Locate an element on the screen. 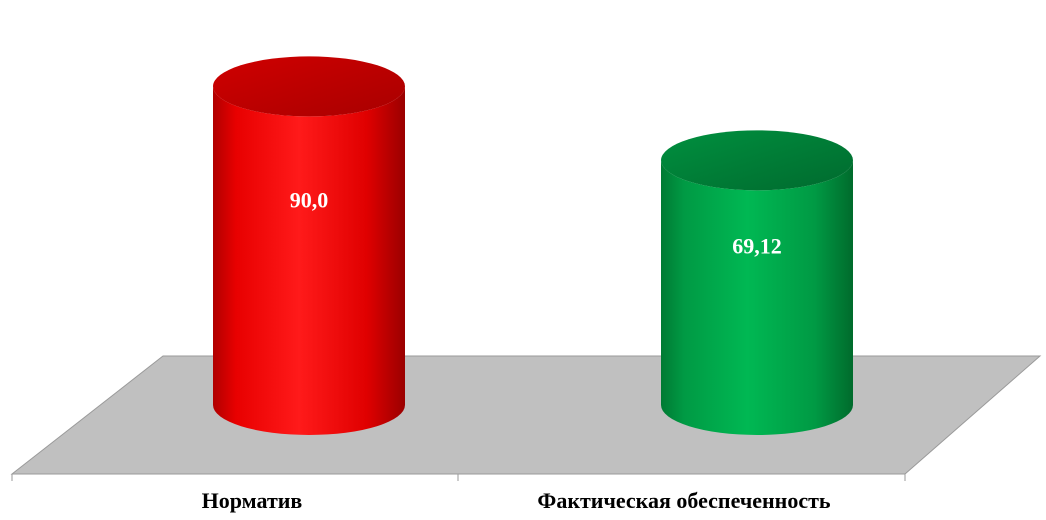 This screenshot has width=1046, height=520. data-label: 69,12 is located at coordinates (757, 245).